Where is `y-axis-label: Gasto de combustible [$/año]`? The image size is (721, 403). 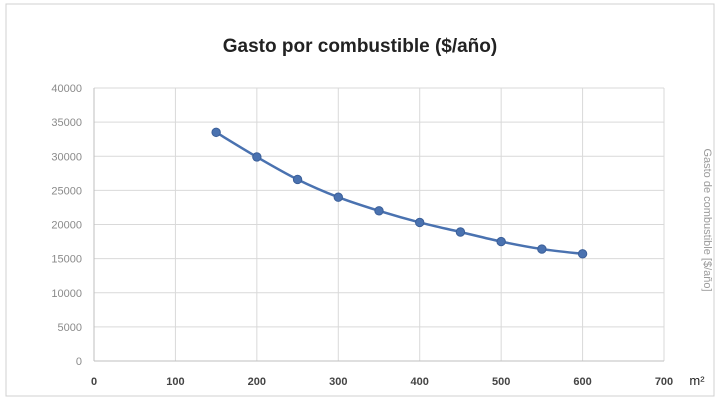 y-axis-label: Gasto de combustible [$/año] is located at coordinates (707, 219).